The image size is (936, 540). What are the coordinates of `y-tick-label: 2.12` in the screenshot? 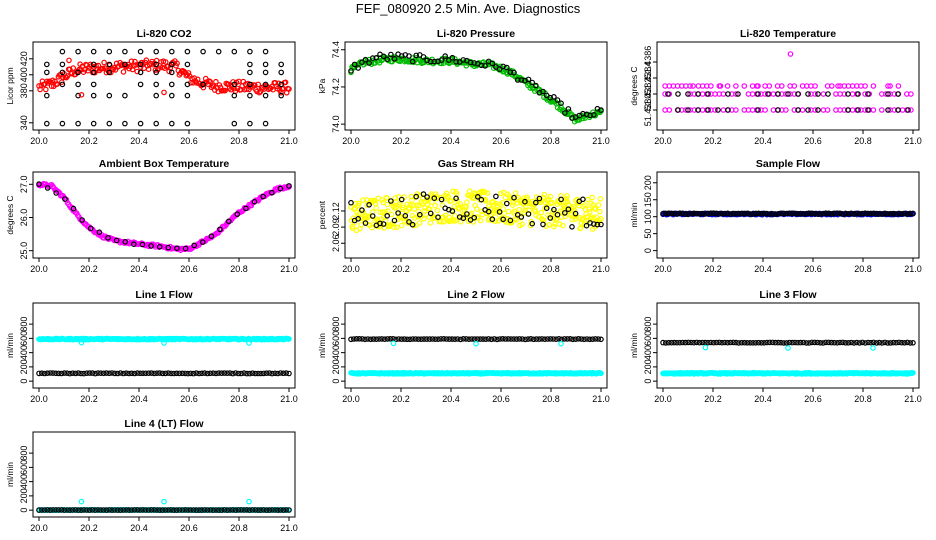 It's located at (336, 211).